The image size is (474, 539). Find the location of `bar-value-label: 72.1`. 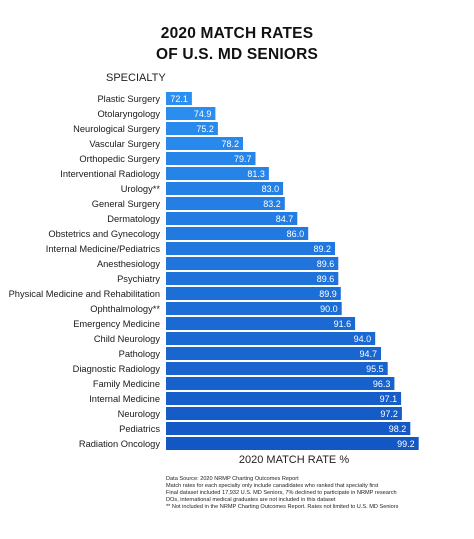

bar-value-label: 72.1 is located at coordinates (179, 99).